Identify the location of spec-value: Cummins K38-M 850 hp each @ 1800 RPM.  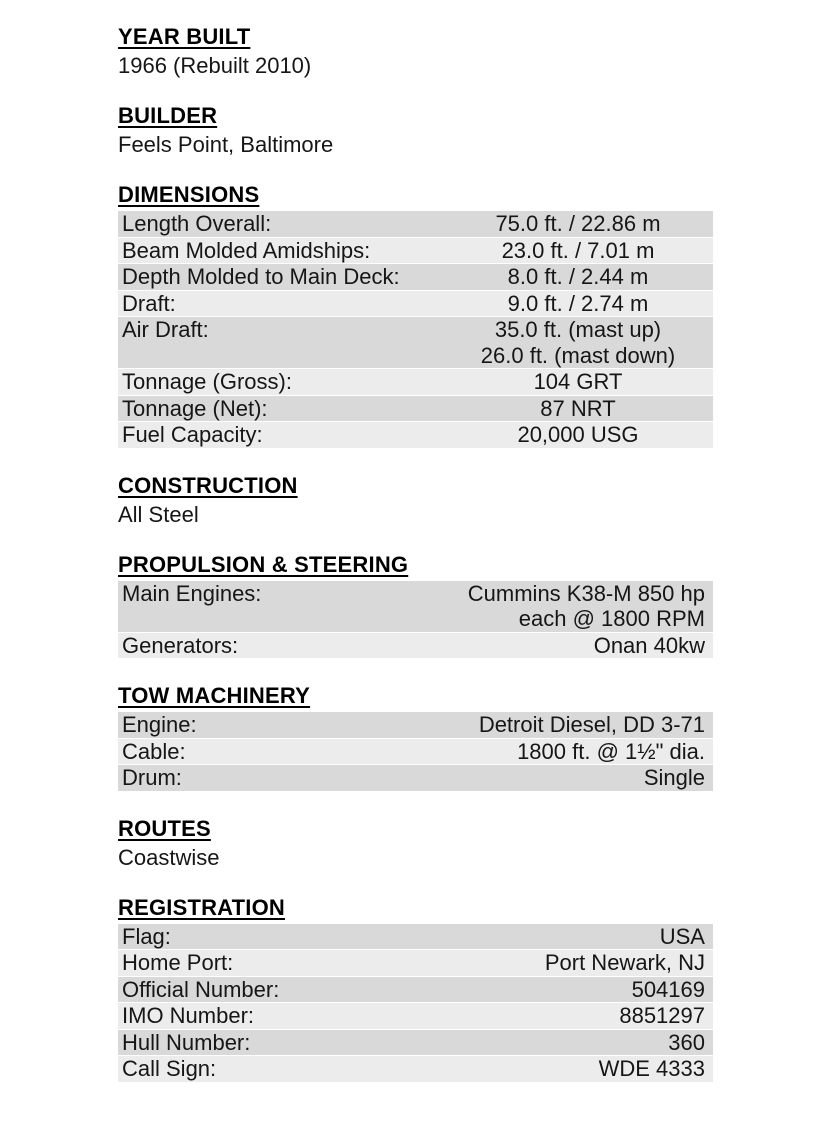
(586, 606).